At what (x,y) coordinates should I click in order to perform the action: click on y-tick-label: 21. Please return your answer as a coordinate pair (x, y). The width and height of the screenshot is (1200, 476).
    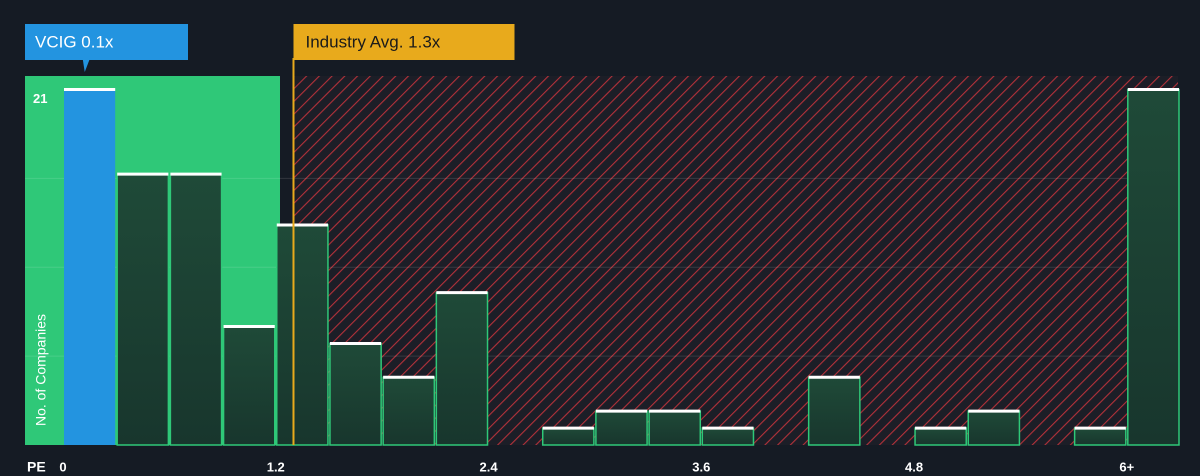
    Looking at the image, I should click on (40, 98).